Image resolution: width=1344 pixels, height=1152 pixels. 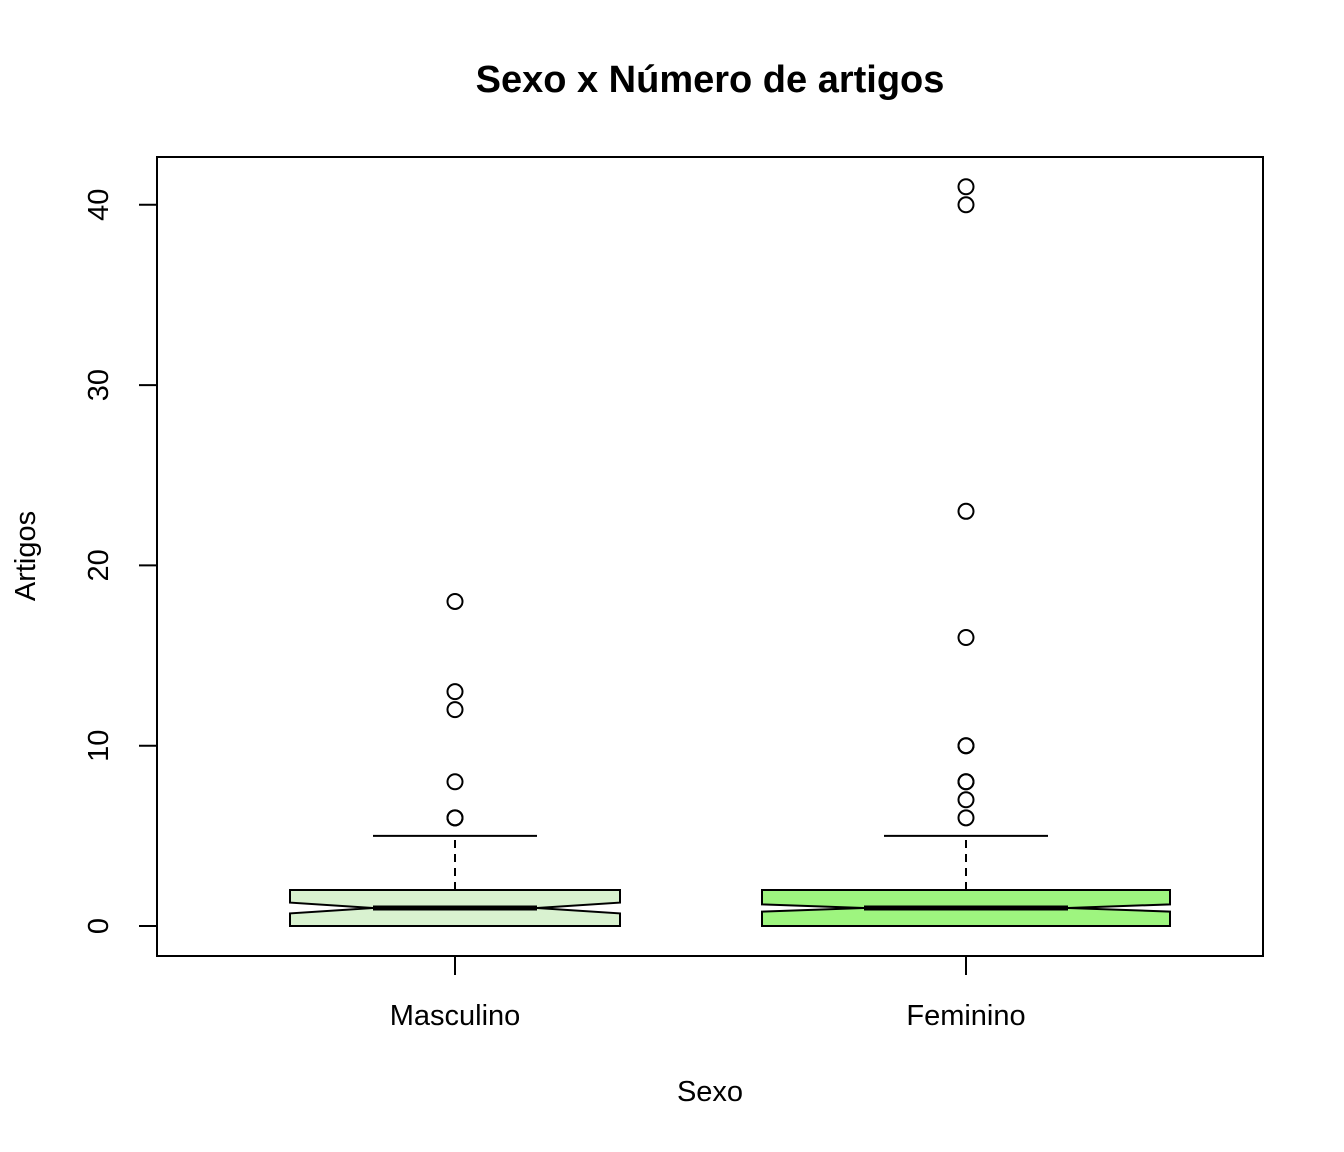 What do you see at coordinates (26, 556) in the screenshot?
I see `y-axis-label: Artigos` at bounding box center [26, 556].